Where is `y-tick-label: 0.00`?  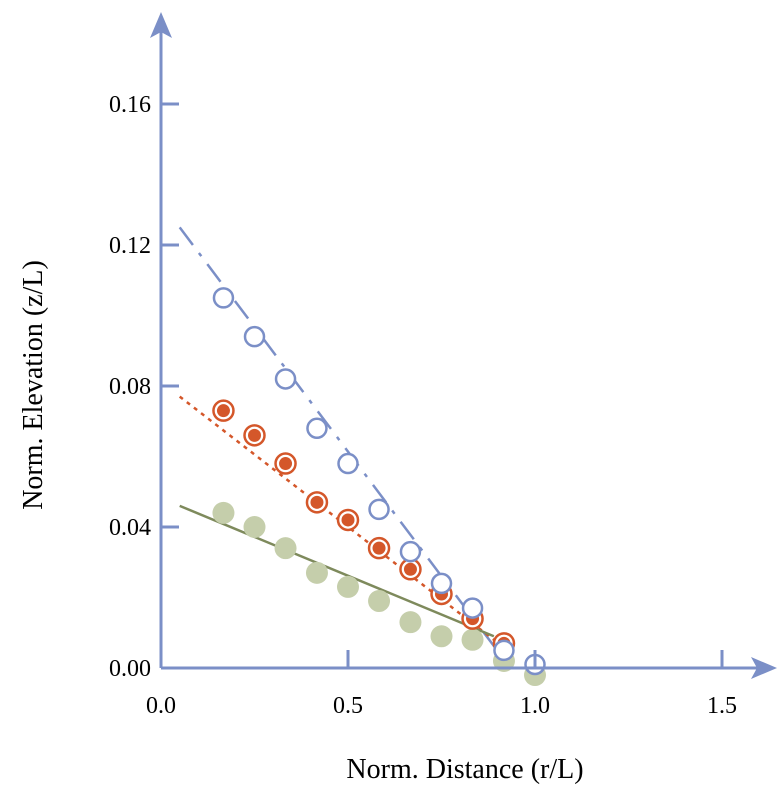 y-tick-label: 0.00 is located at coordinates (130, 669).